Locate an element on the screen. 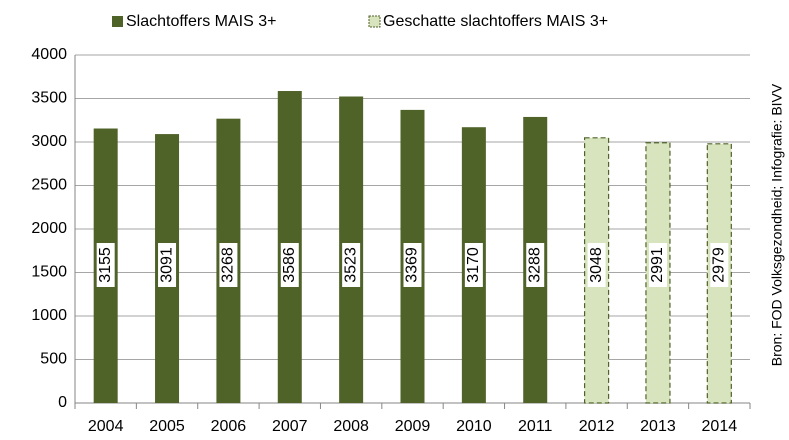 The height and width of the screenshot is (440, 789). legend-label: Slachtoffers MAIS 3+ is located at coordinates (201, 21).